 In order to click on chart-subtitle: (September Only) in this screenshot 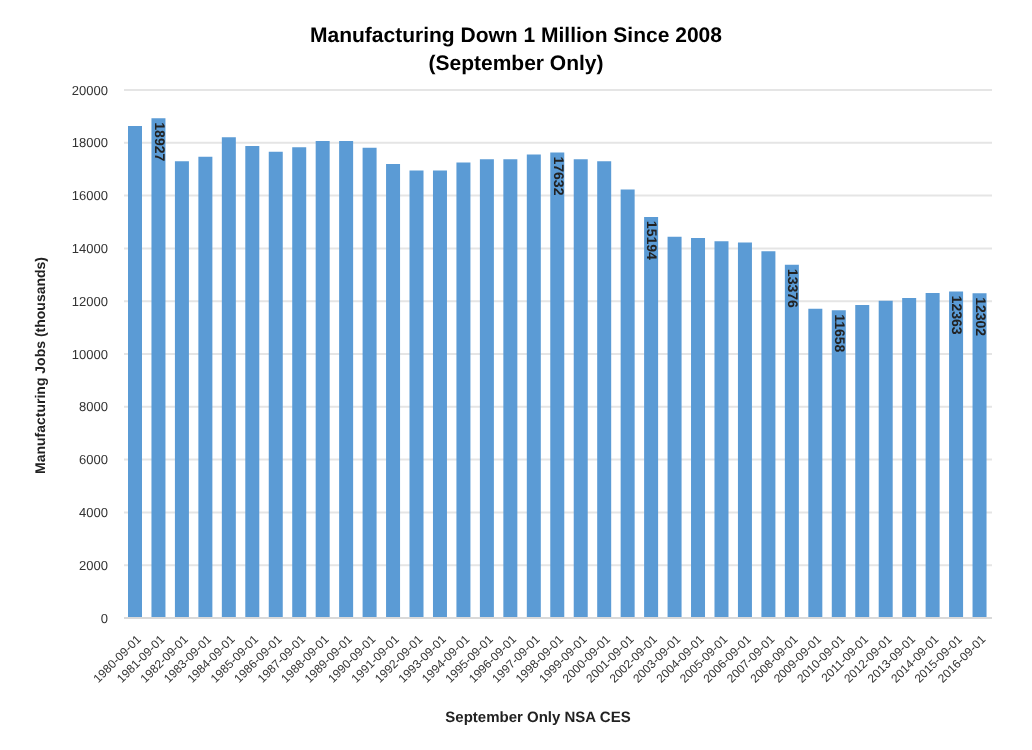, I will do `click(516, 64)`.